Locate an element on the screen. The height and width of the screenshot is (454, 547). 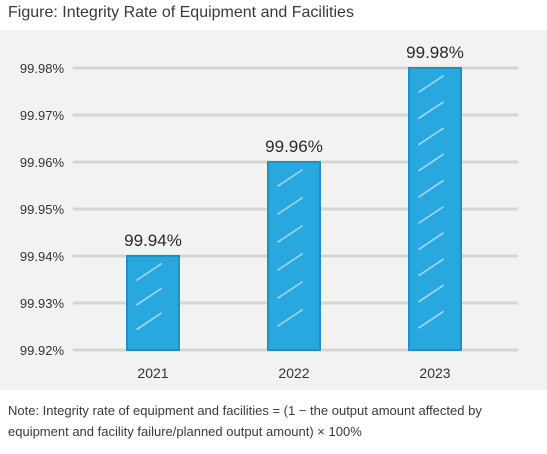
y-tick-label: 99.95% is located at coordinates (42, 209).